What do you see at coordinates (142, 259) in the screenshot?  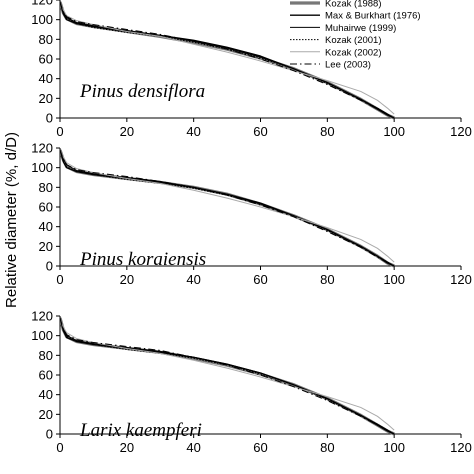 I see `species-label: Pinus koraiensis` at bounding box center [142, 259].